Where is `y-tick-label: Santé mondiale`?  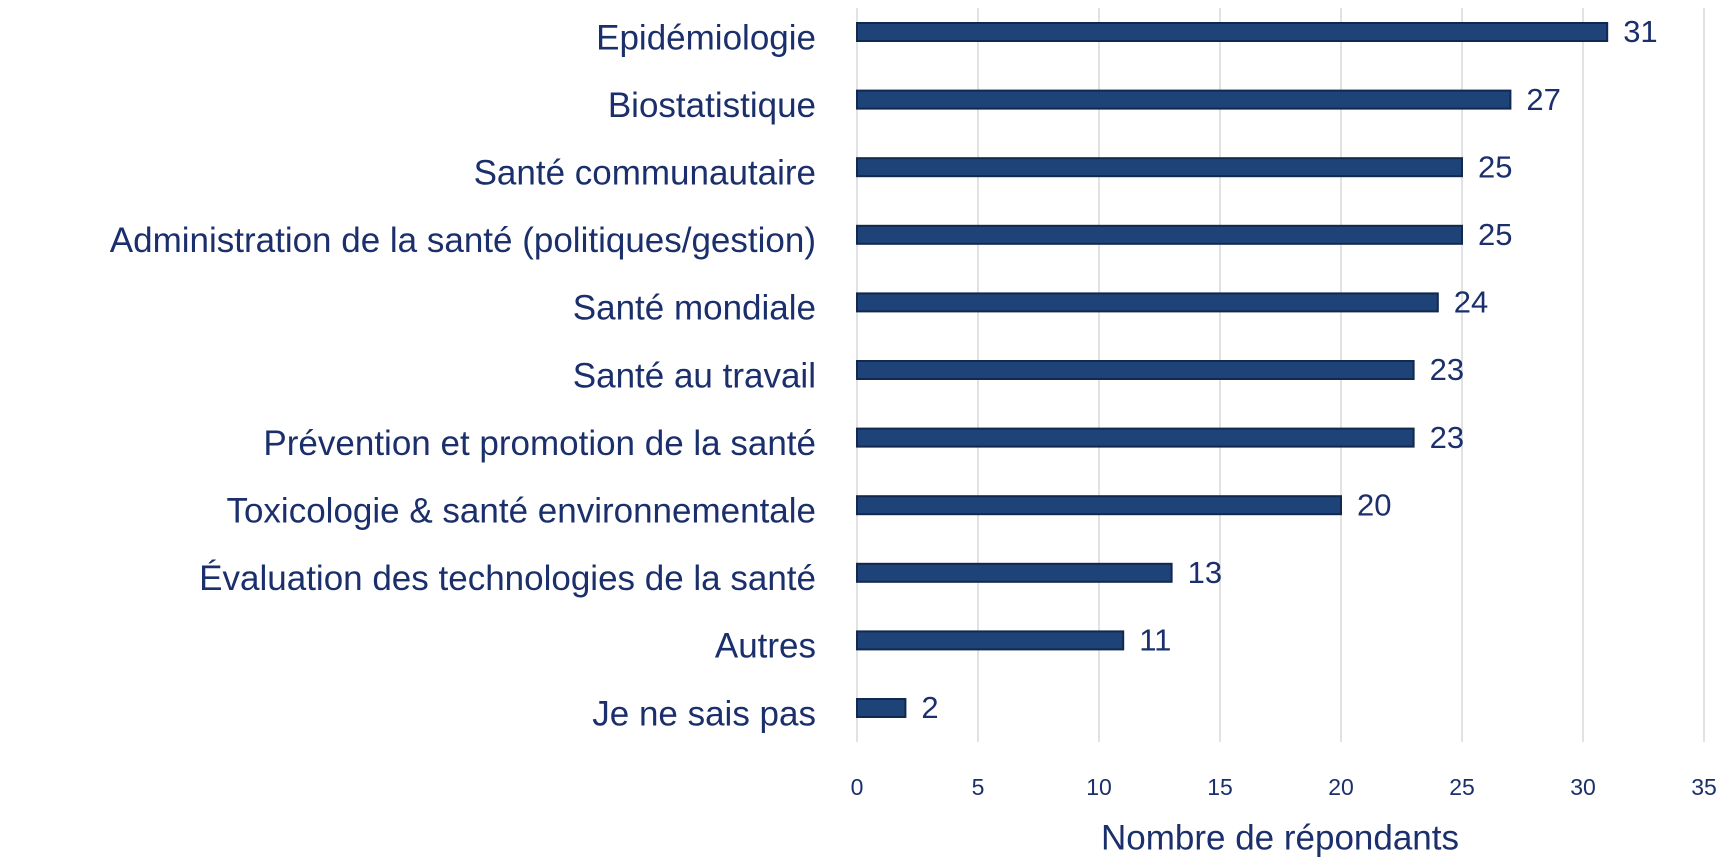
y-tick-label: Santé mondiale is located at coordinates (694, 308).